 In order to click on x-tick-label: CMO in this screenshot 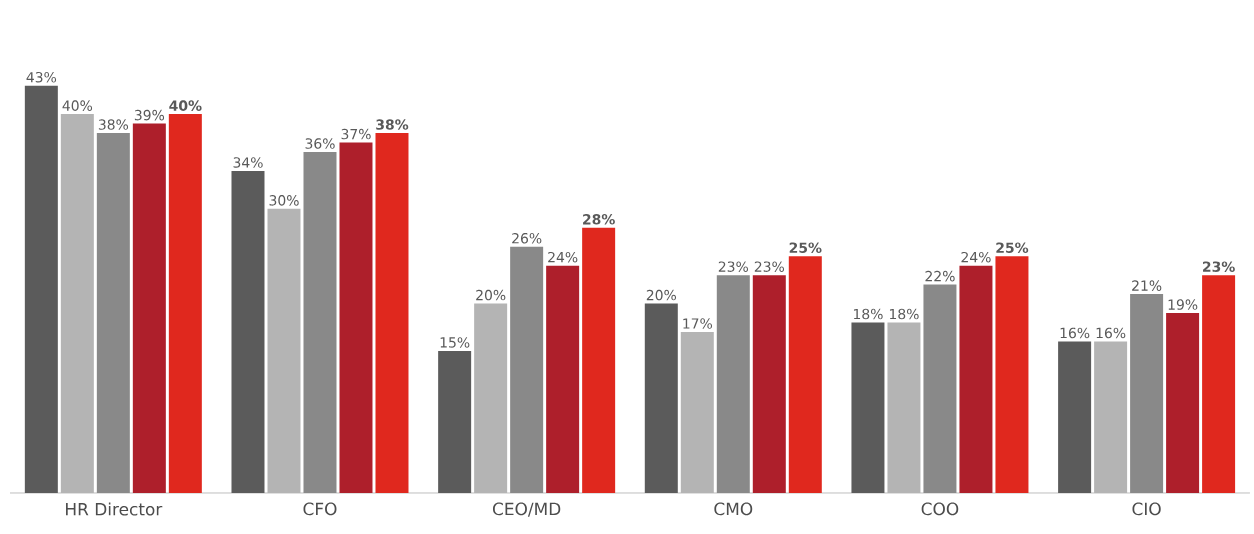, I will do `click(733, 509)`.